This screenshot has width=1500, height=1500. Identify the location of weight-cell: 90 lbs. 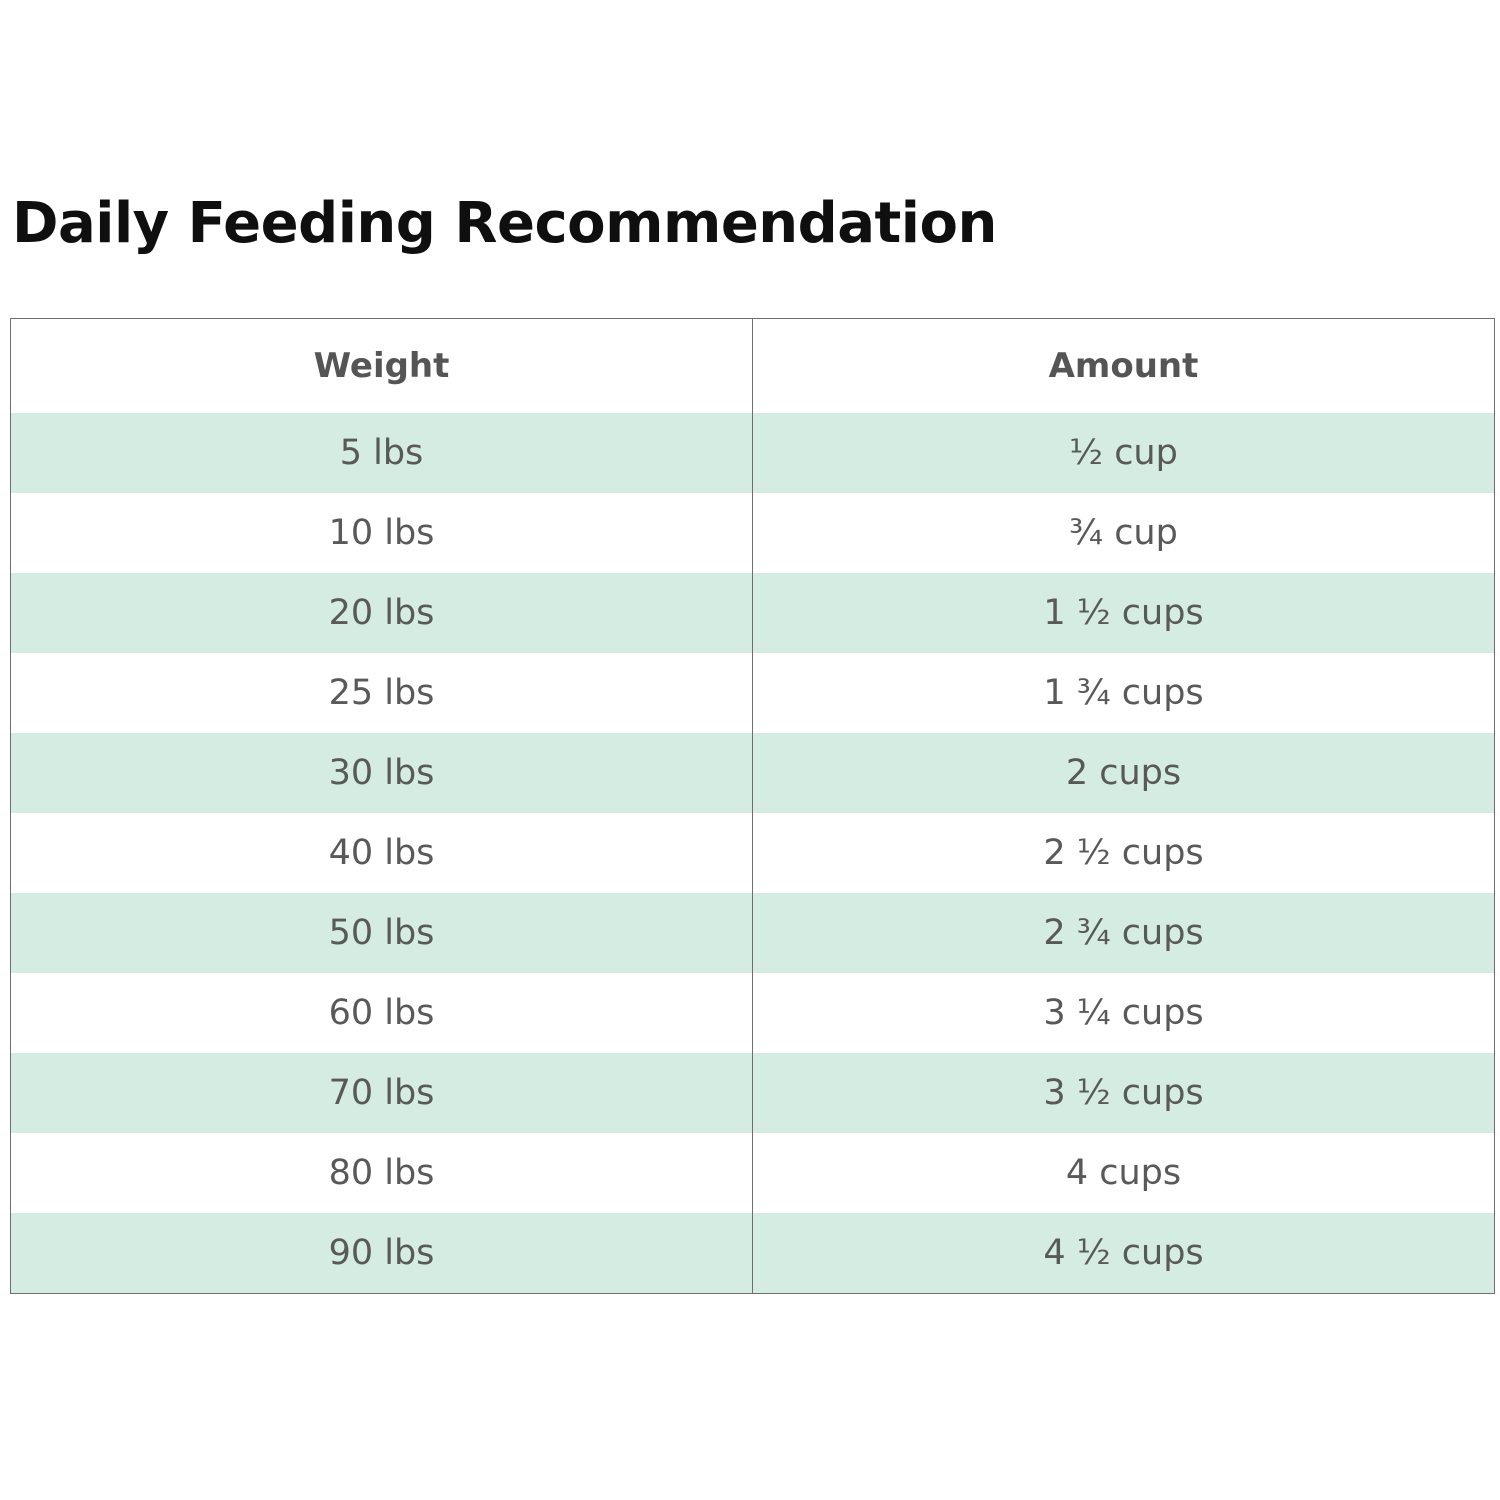
(381, 1253).